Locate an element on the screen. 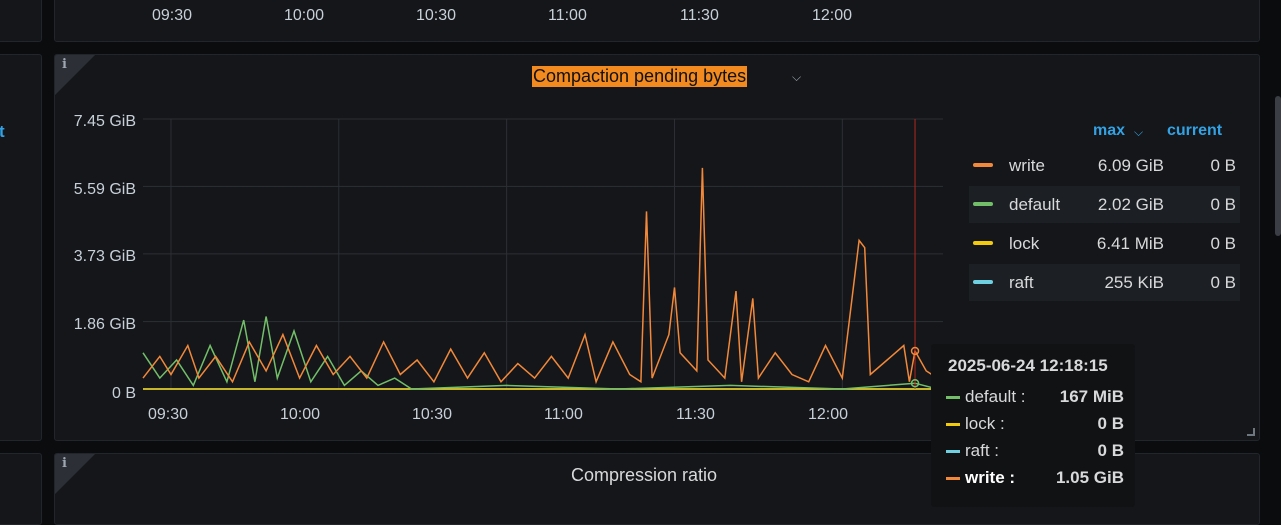  legend-name: write is located at coordinates (1027, 165).